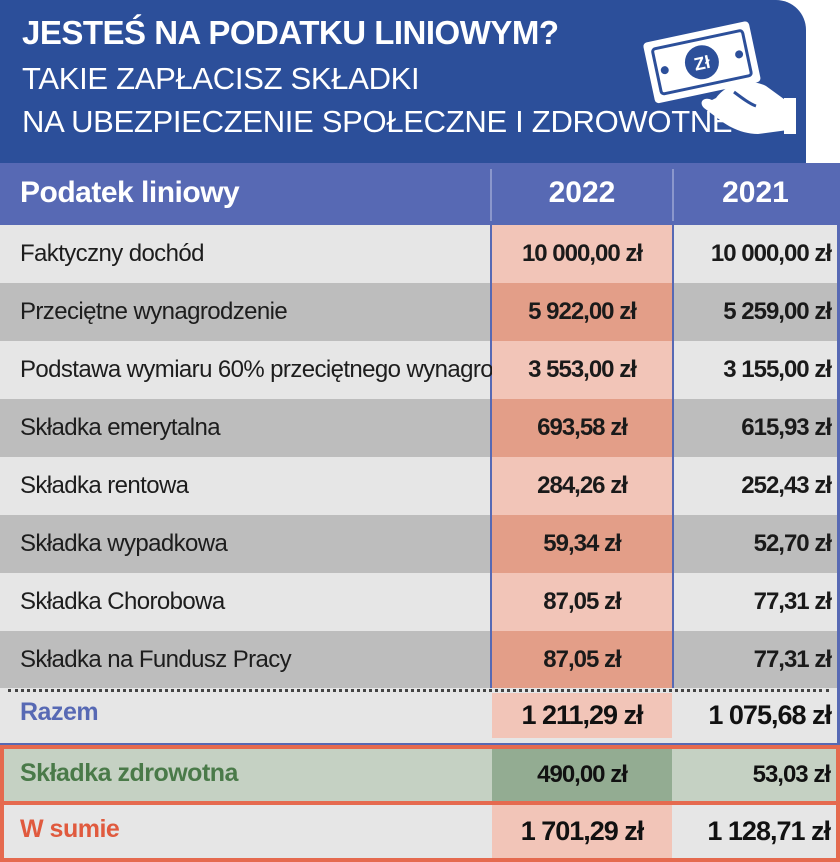 This screenshot has height=862, width=840. I want to click on value-2021: 3 155,00 zł, so click(755, 370).